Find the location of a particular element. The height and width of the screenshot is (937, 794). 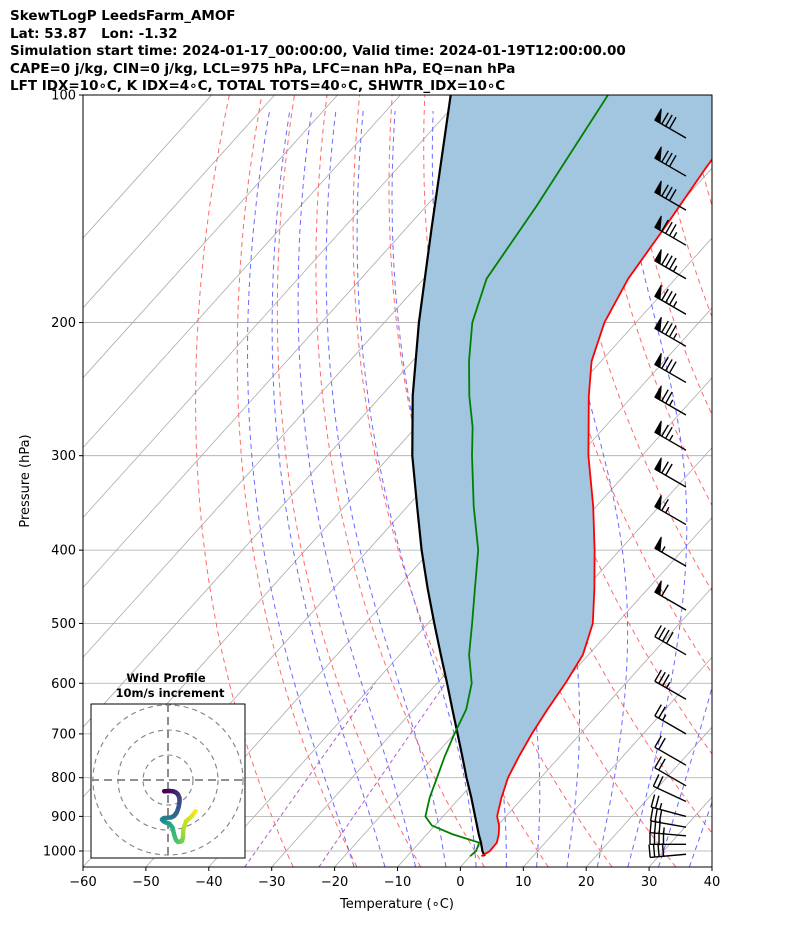

y-tick-label: 200 is located at coordinates (63, 323).